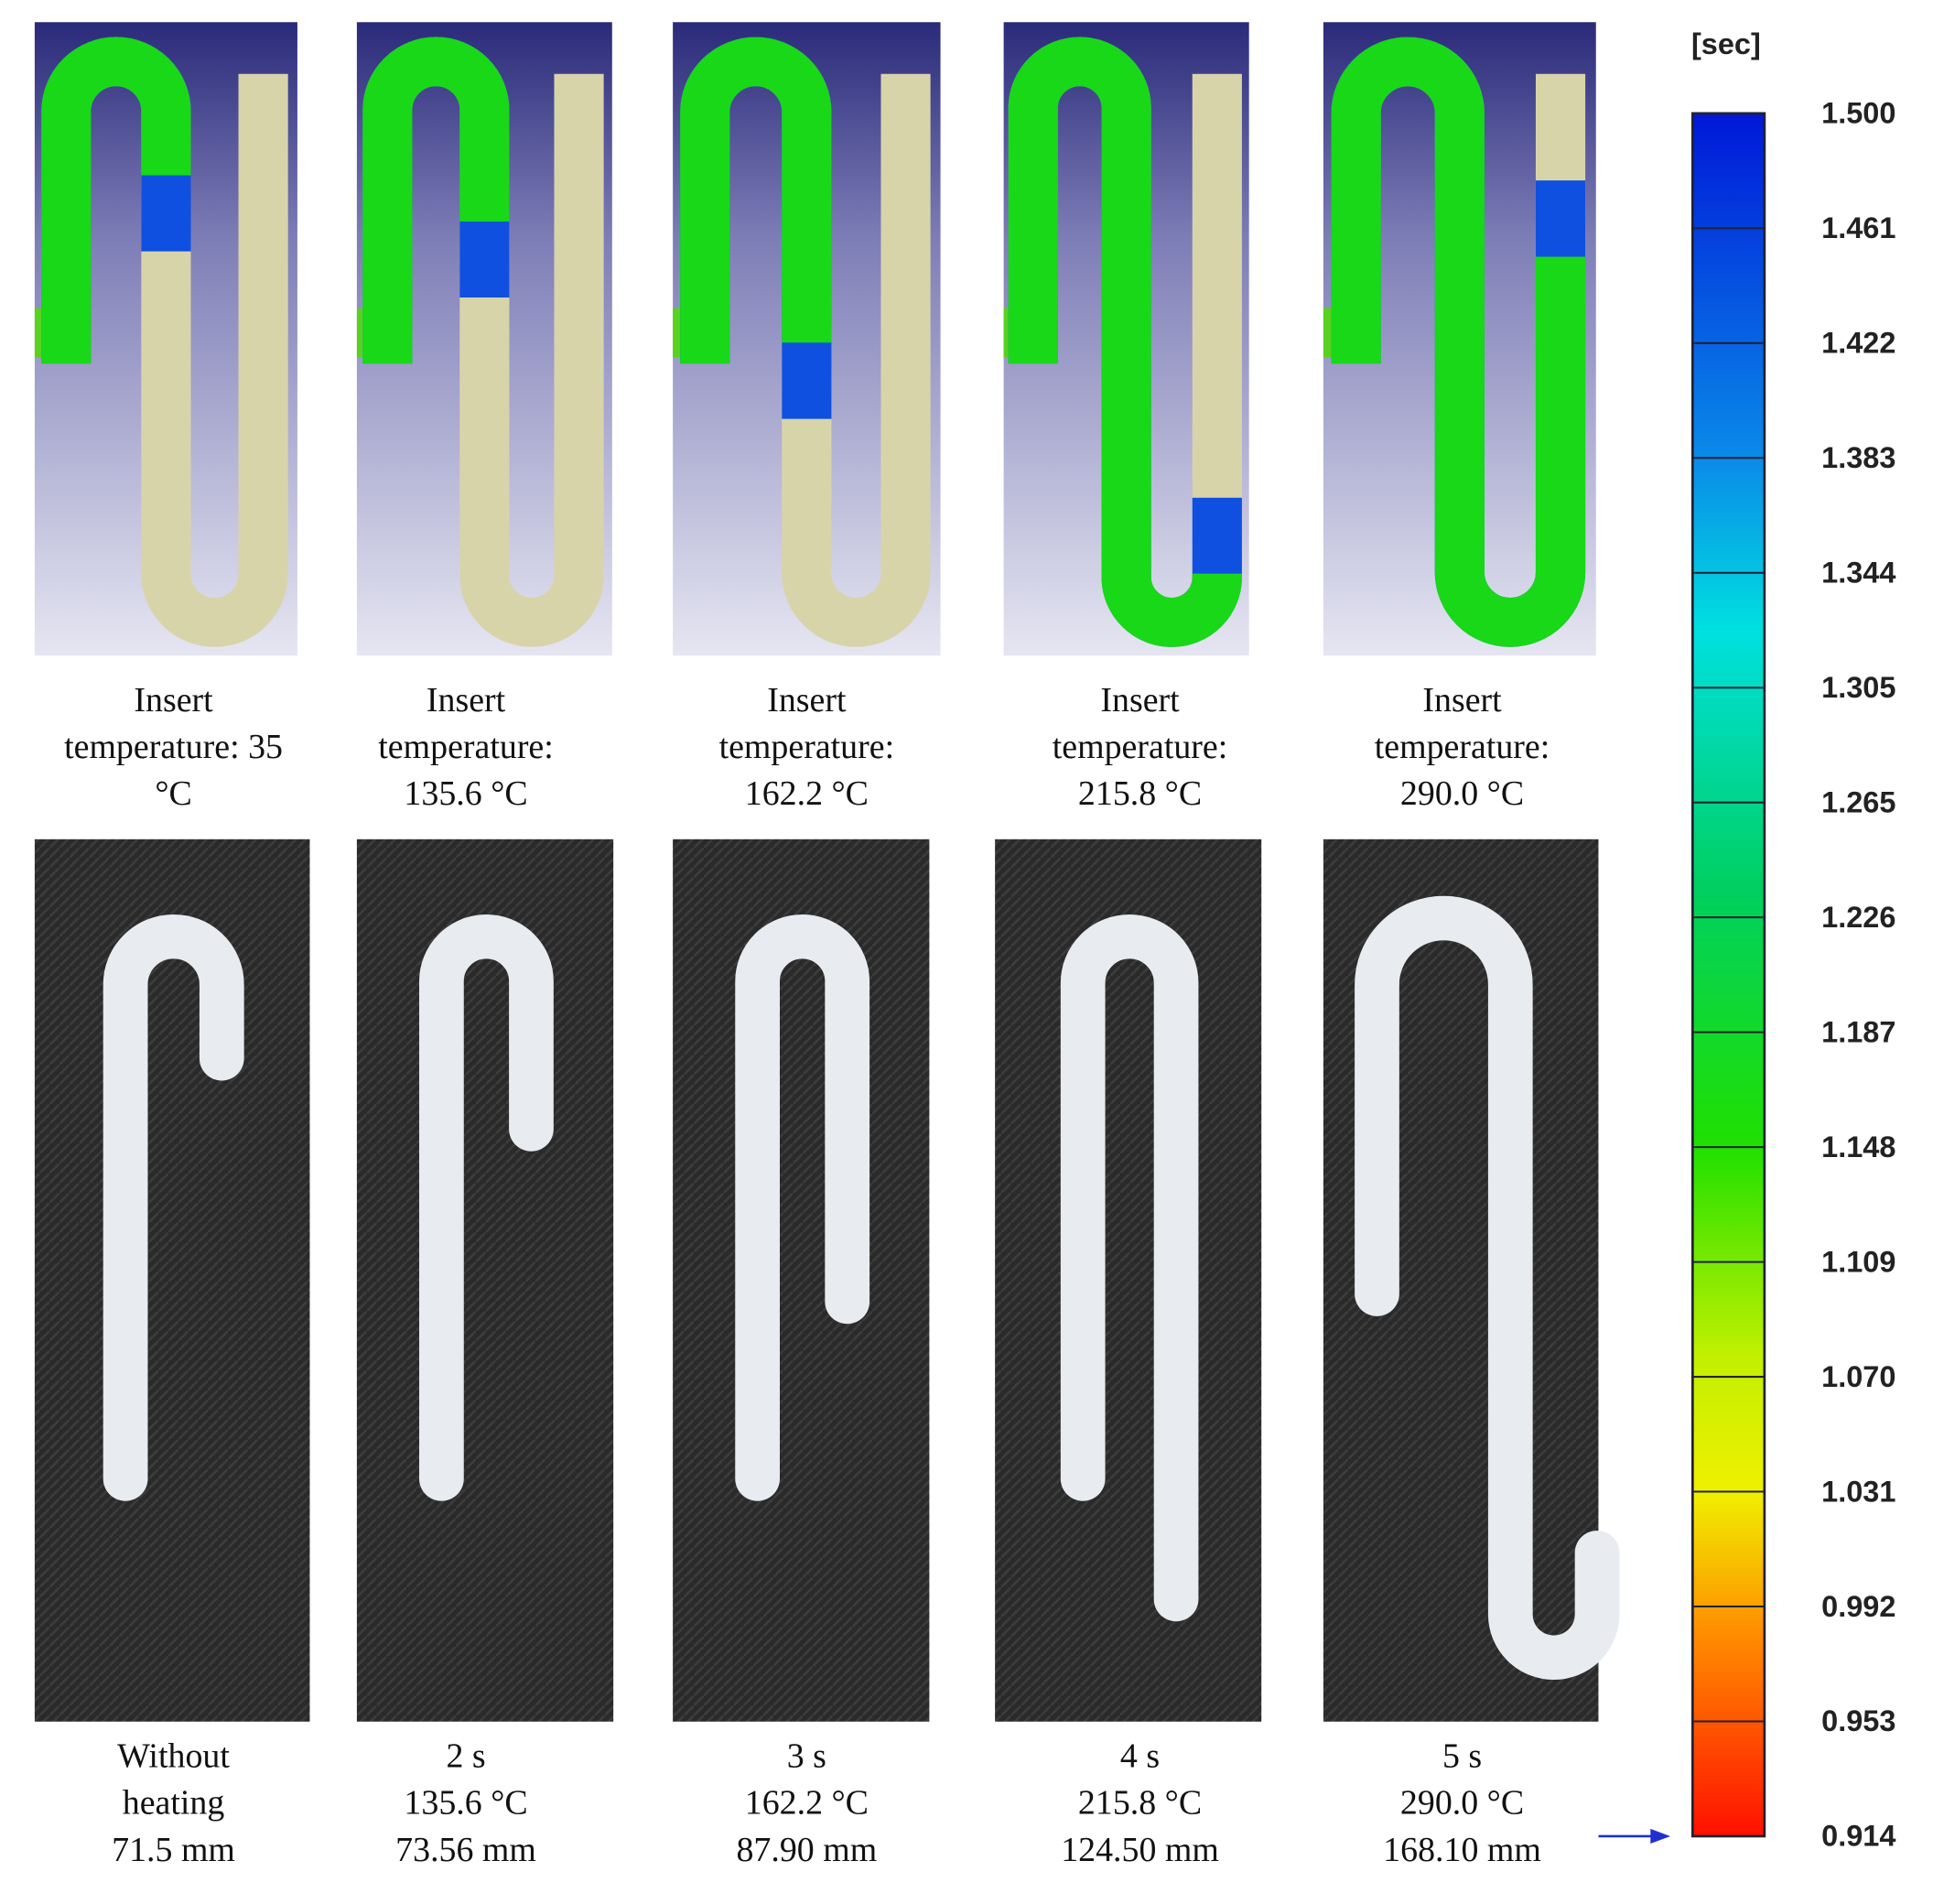 This screenshot has width=1933, height=1904. I want to click on photo-caption: 290.0 °C, so click(1462, 1803).